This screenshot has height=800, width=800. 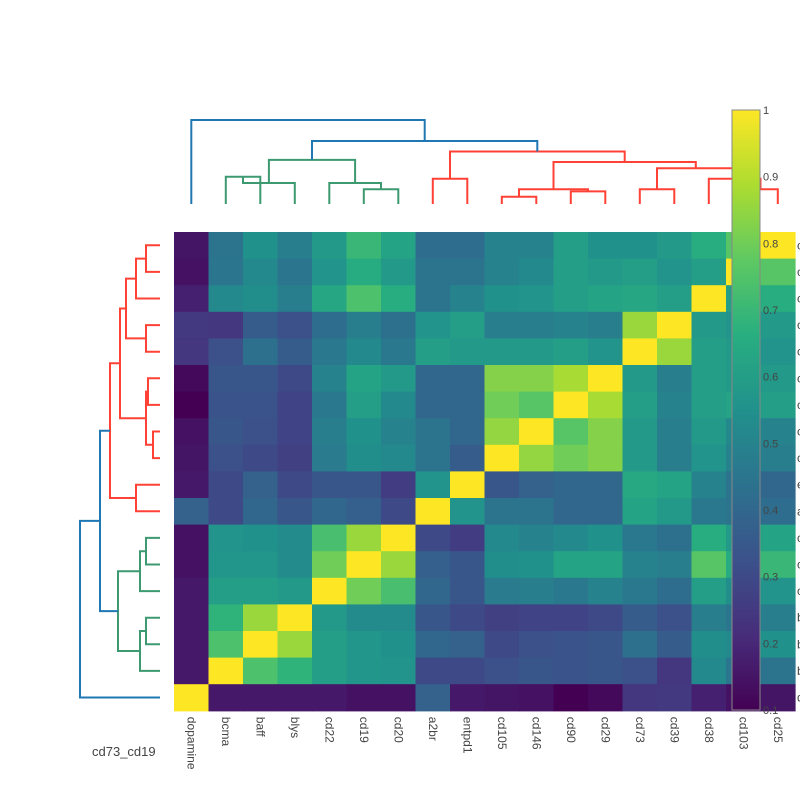 What do you see at coordinates (770, 411) in the screenshot?
I see `colorbar-tick-labels: 1 0.9 0.8 0.7 0.6 0.5 0.4 0.3 0.2 0.1` at bounding box center [770, 411].